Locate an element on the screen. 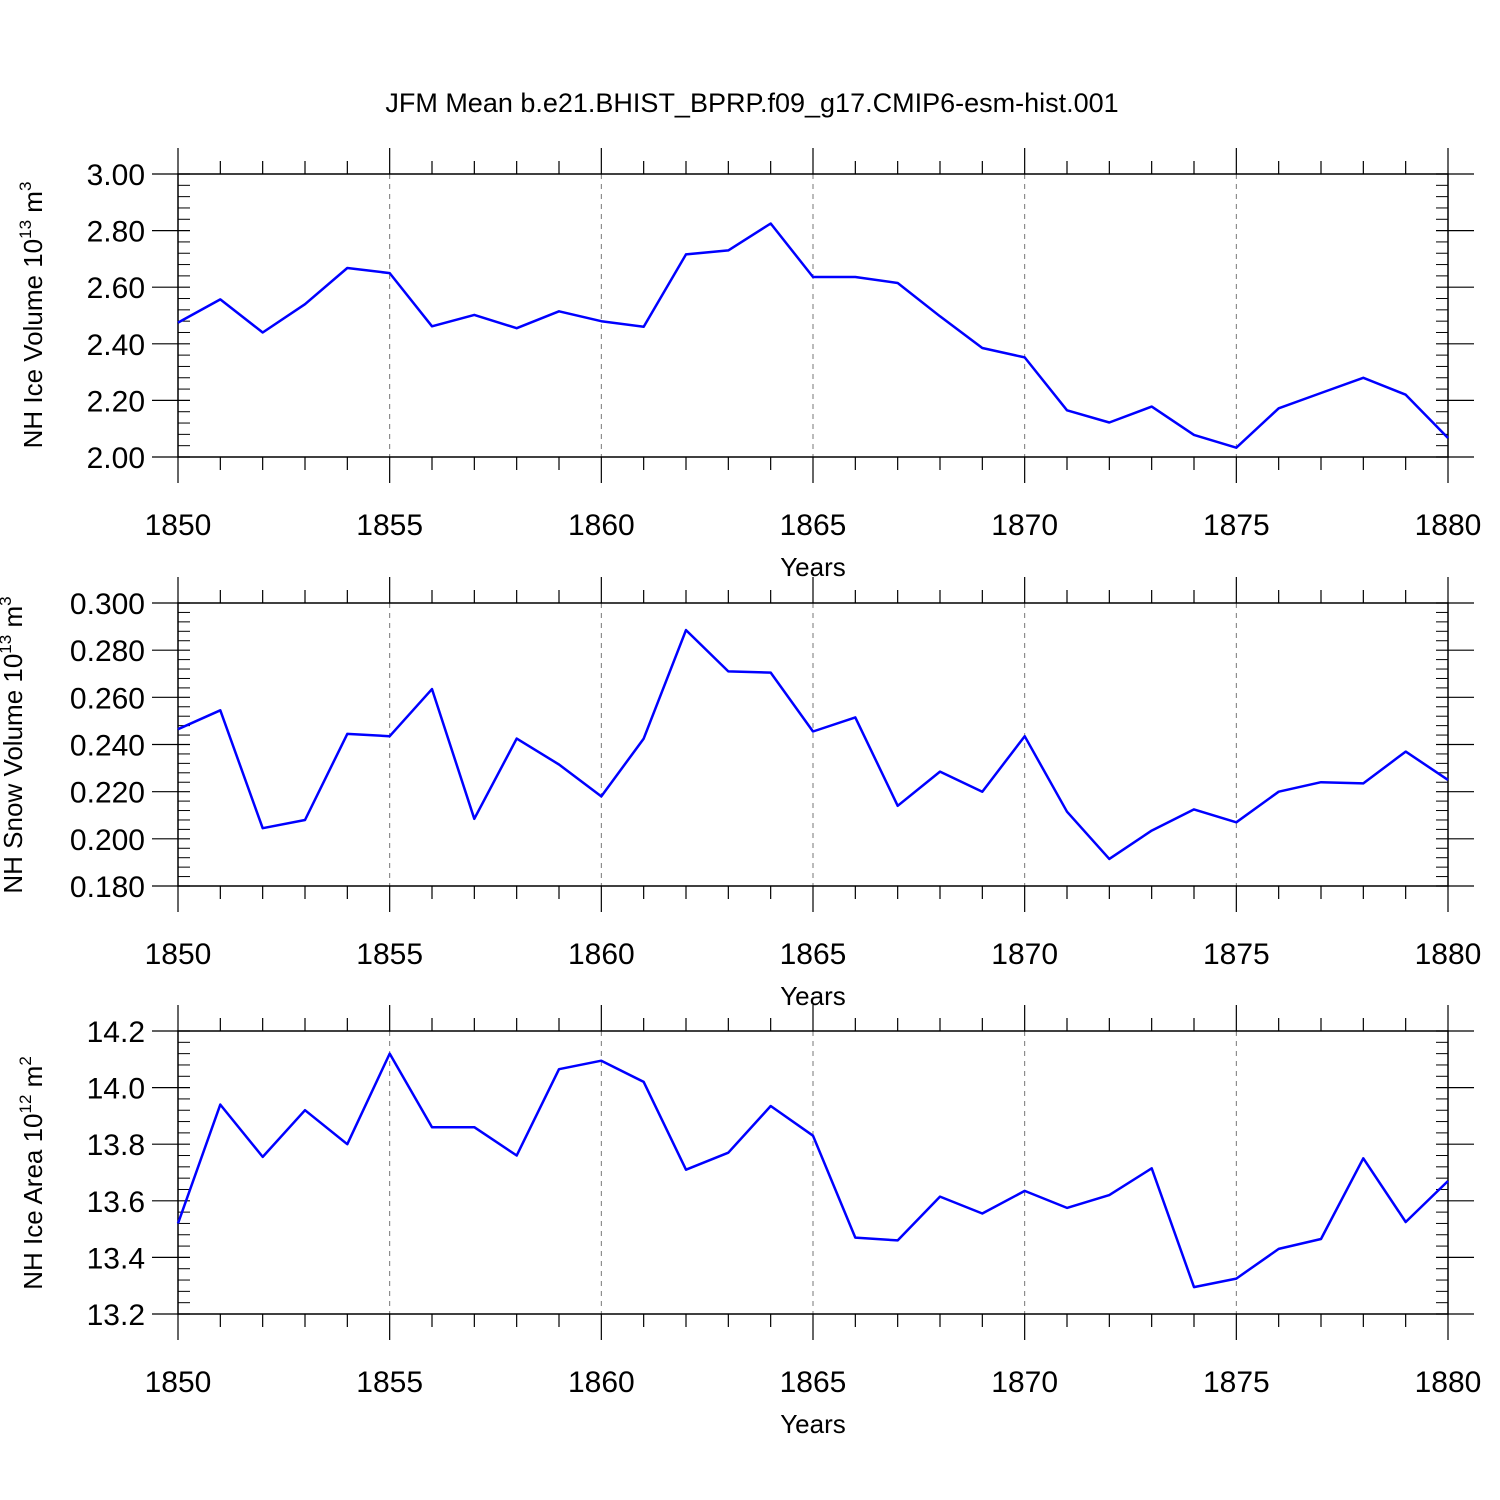 This screenshot has height=1500, width=1500. chart-2-y-tick-label: 0.200 is located at coordinates (107, 840).